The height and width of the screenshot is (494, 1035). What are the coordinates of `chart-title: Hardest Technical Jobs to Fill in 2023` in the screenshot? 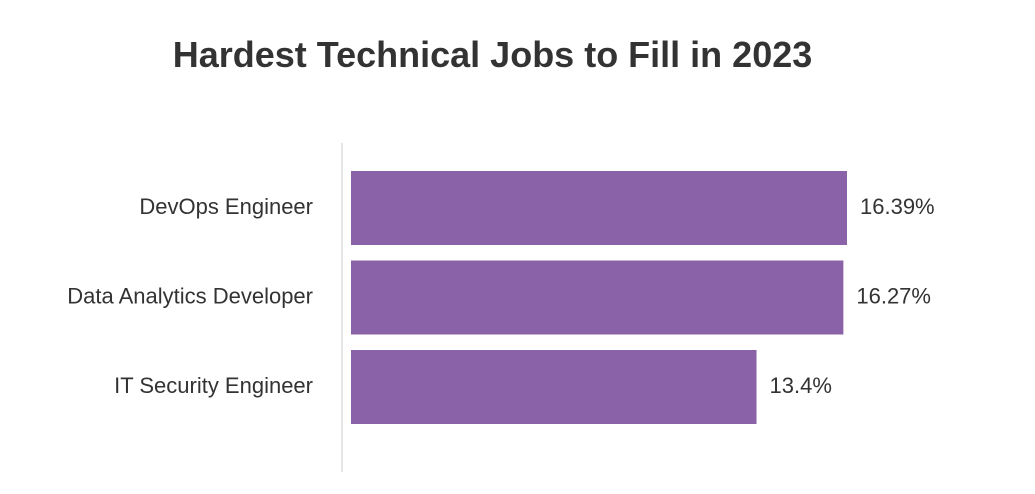 It's located at (492, 54).